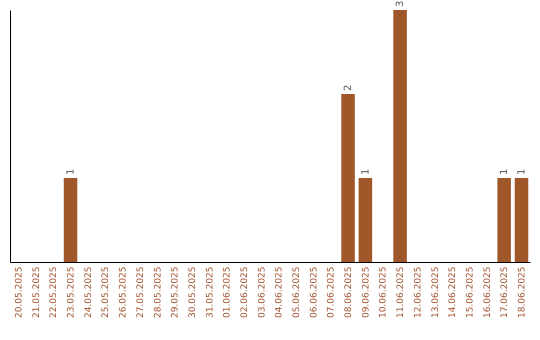 The height and width of the screenshot is (340, 540). I want to click on x-tick-label: 20.05.2025, so click(19, 292).